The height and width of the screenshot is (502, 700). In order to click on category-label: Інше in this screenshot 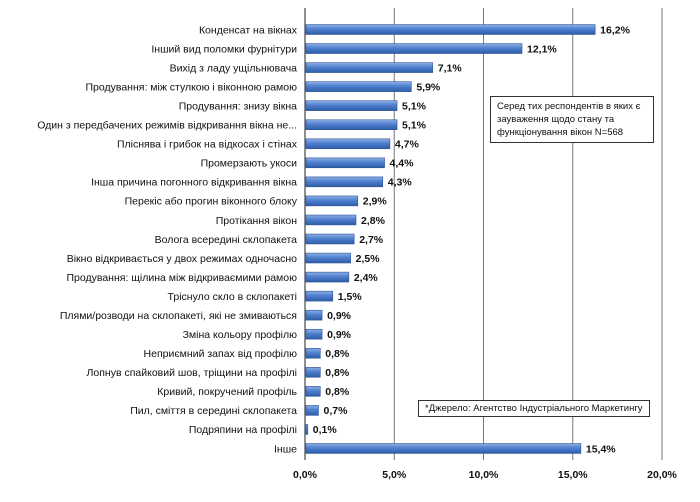, I will do `click(285, 449)`.